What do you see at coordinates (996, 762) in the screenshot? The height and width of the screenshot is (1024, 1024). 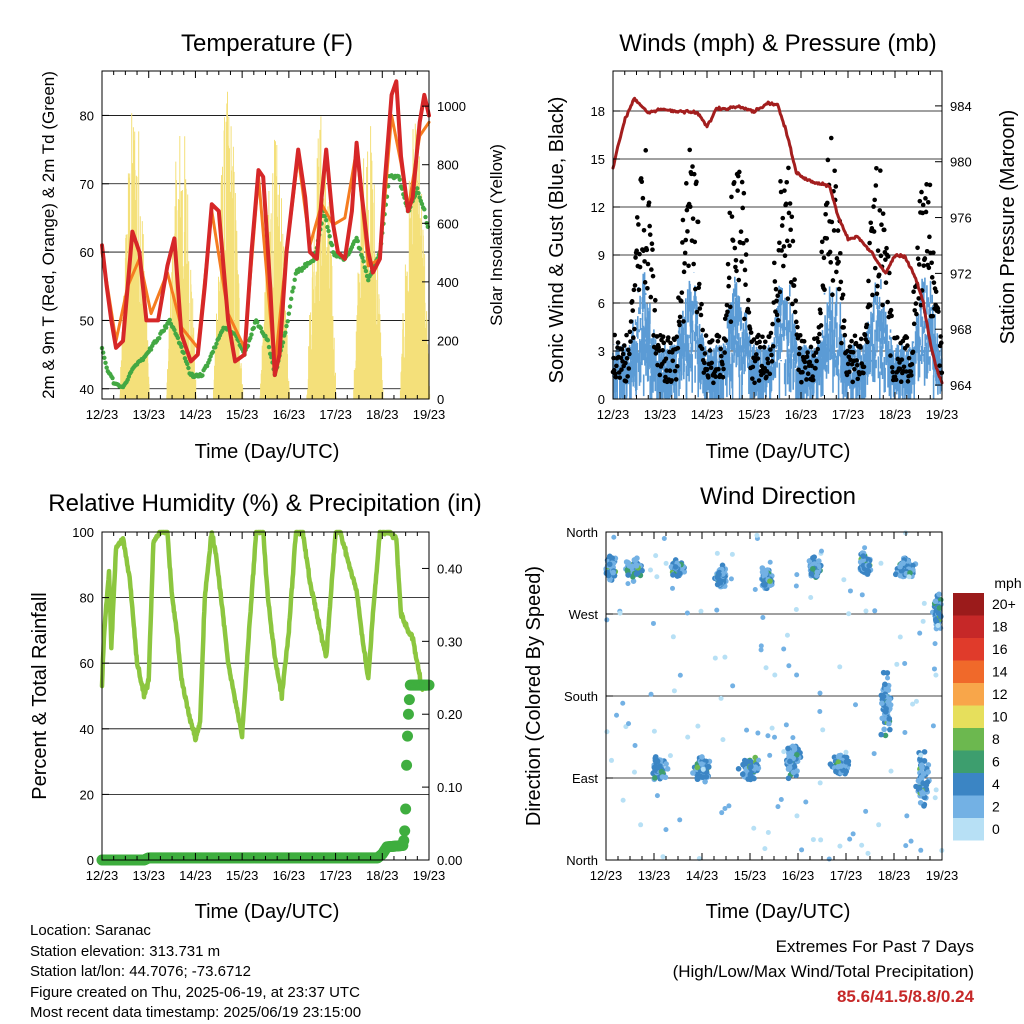 I see `legend-label: 6` at bounding box center [996, 762].